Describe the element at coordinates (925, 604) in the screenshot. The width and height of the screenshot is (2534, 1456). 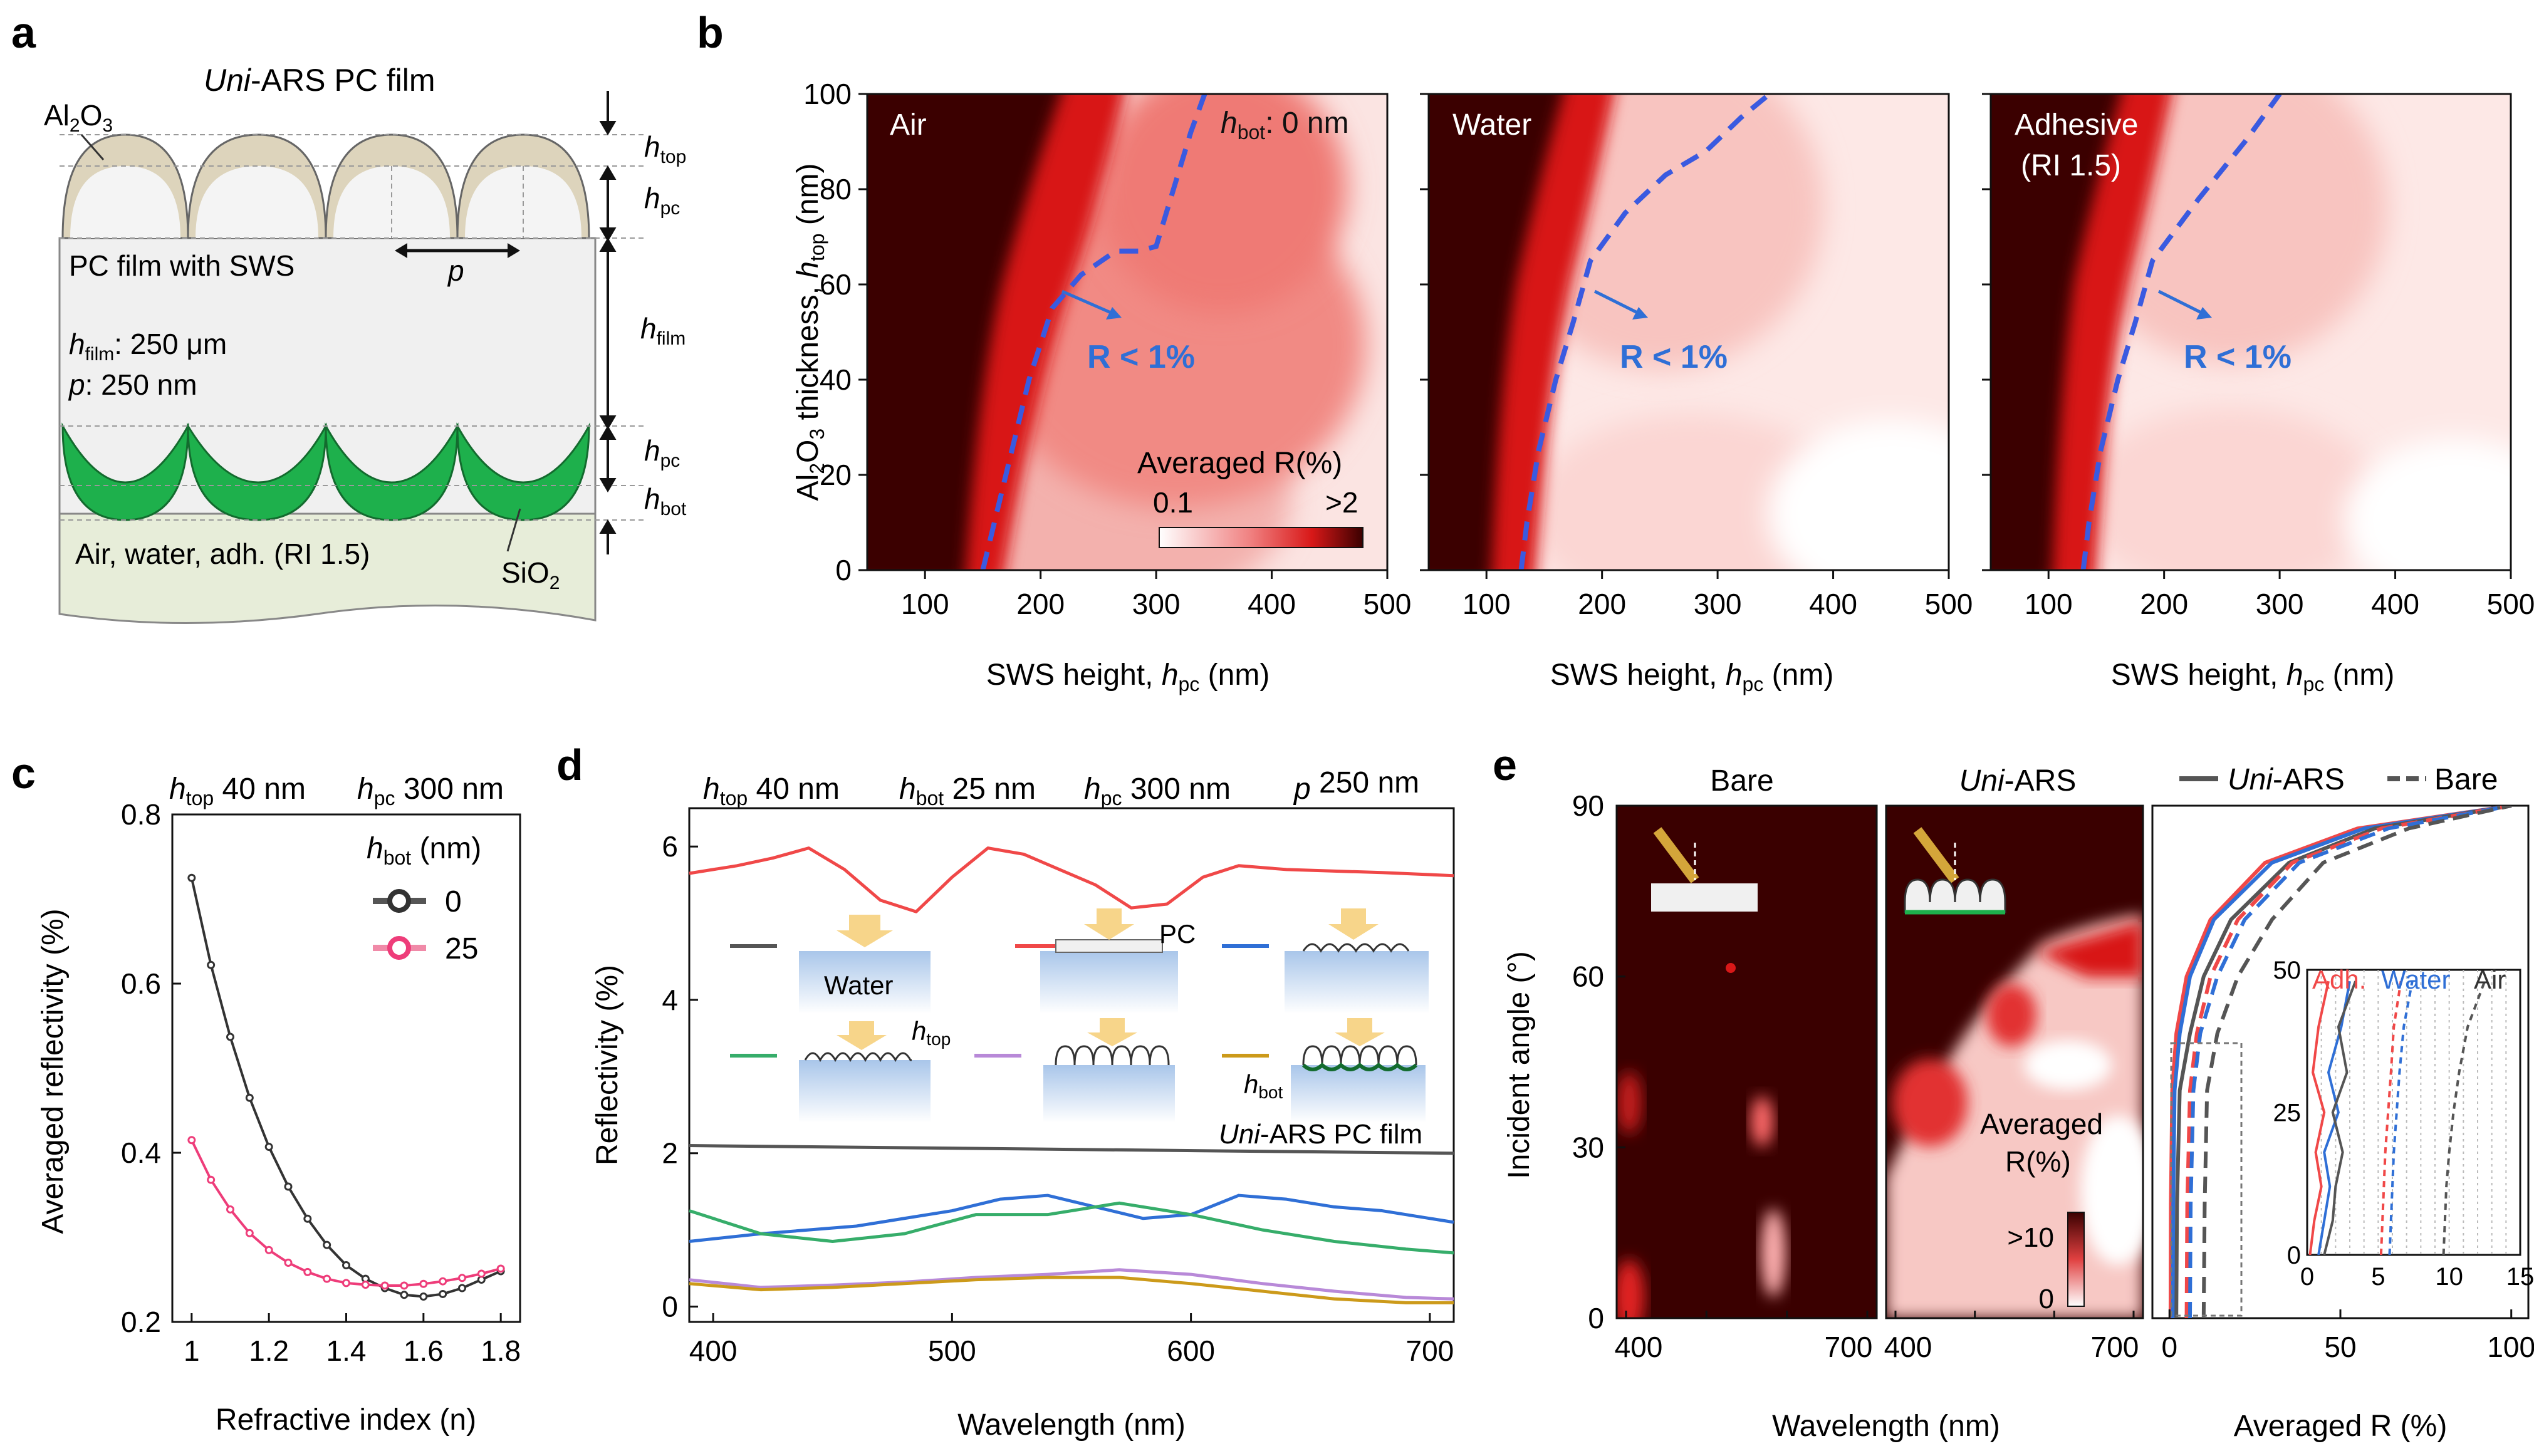
I see `b-xtick-label: 100` at that location.